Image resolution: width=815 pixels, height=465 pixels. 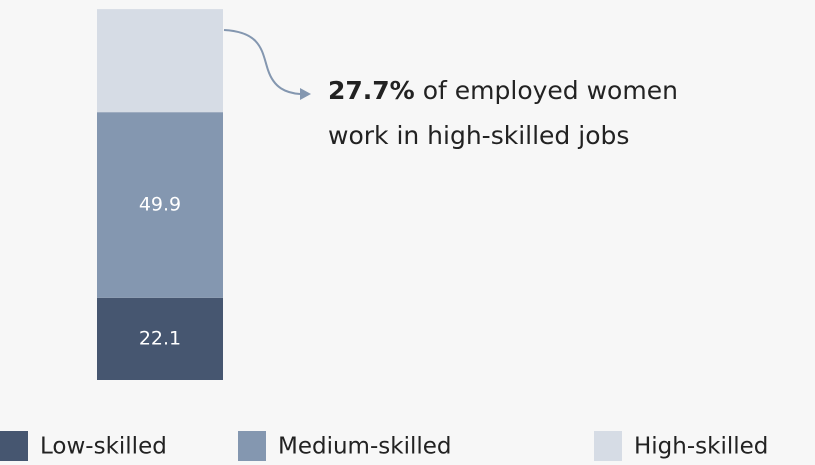 I want to click on data-label: 22.1, so click(x=160, y=338).